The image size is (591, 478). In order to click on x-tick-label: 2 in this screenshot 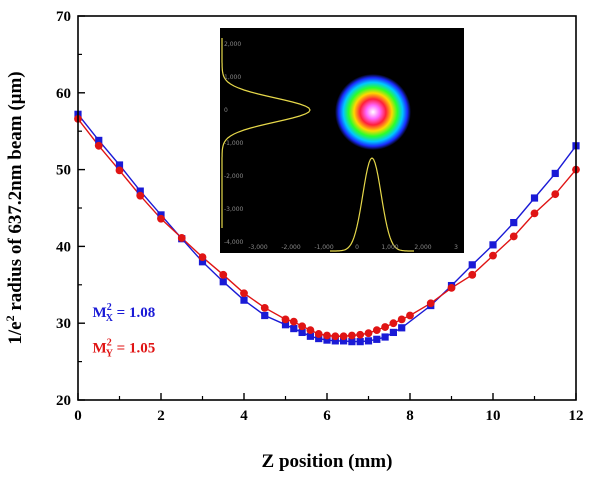, I will do `click(161, 416)`.